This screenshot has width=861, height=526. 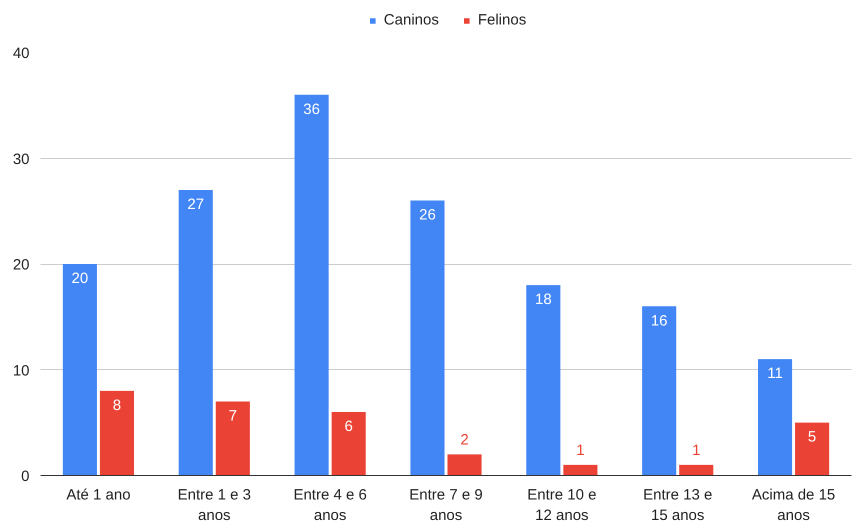 What do you see at coordinates (677, 505) in the screenshot?
I see `x-tick-label: Entre 13 e 15 anos` at bounding box center [677, 505].